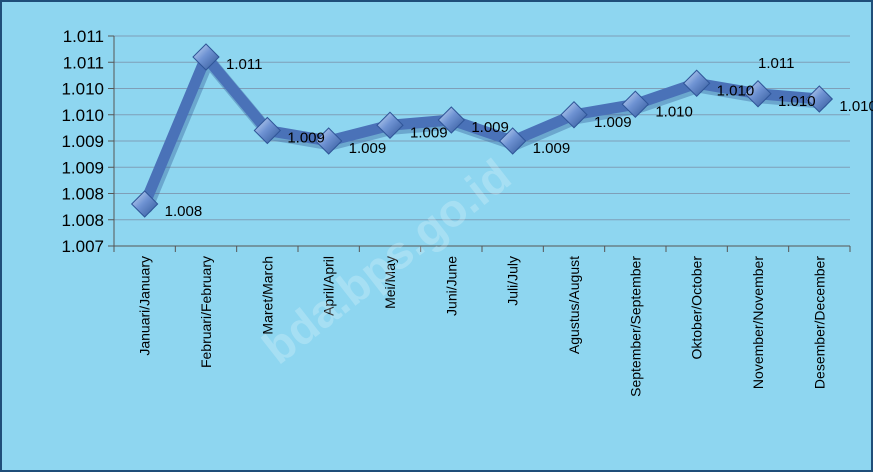 The image size is (873, 474). Describe the element at coordinates (267, 295) in the screenshot. I see `x-tick-label: Maret/March` at that location.